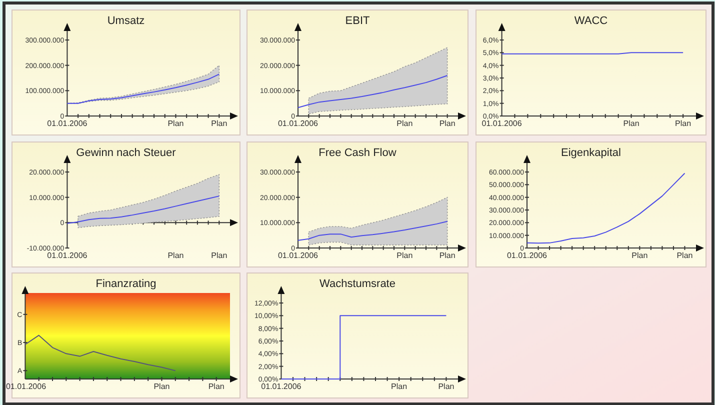 This screenshot has width=715, height=405. Describe the element at coordinates (591, 153) in the screenshot. I see `chart-title: Eigenkapital` at that location.